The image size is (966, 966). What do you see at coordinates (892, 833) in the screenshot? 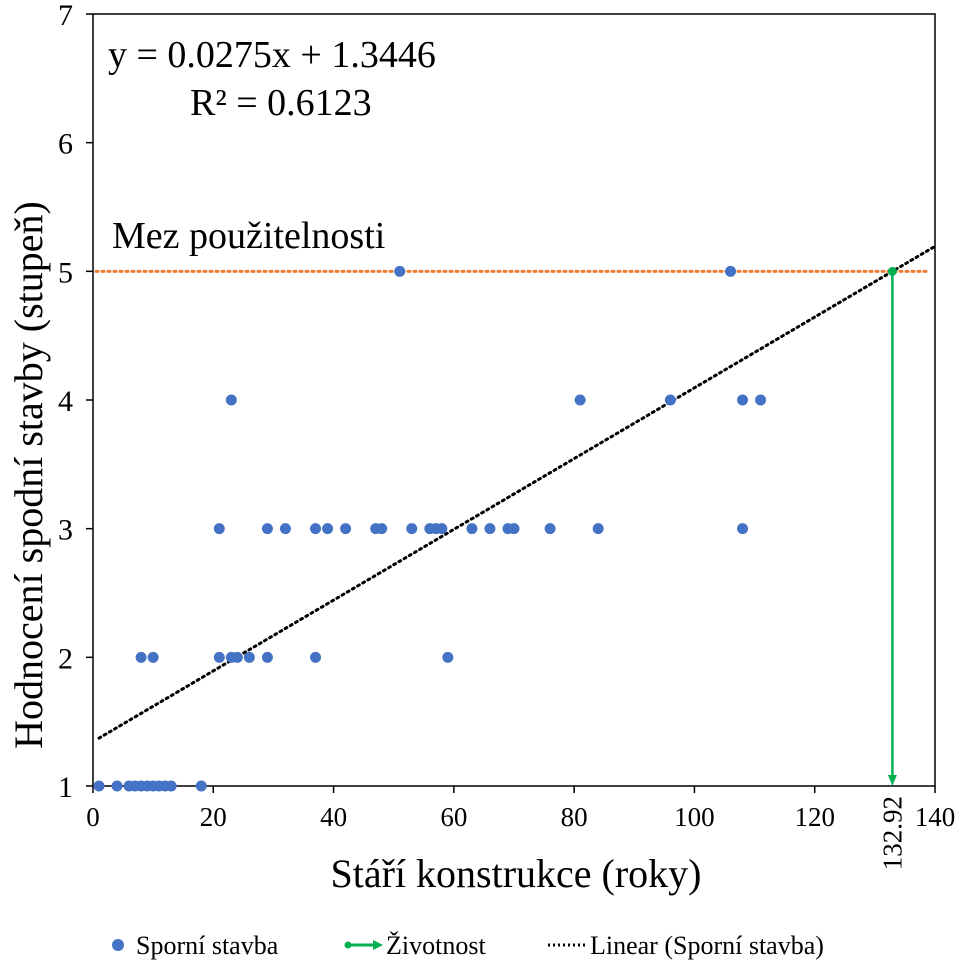
I see `lifetime-x-label: 132.92` at bounding box center [892, 833].